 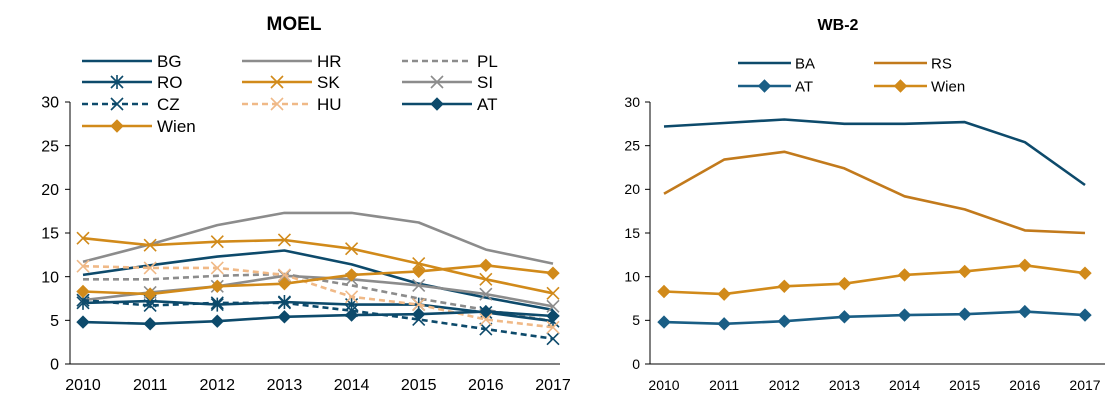 I want to click on x-tick-label: 2015, so click(x=419, y=385).